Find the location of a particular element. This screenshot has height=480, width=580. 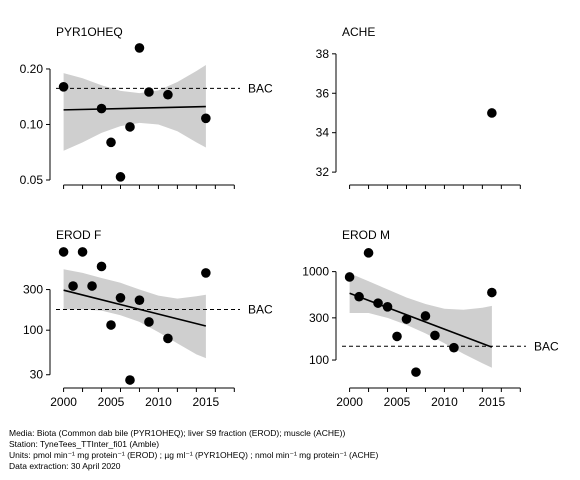

y-tick-label: 36 is located at coordinates (323, 93).